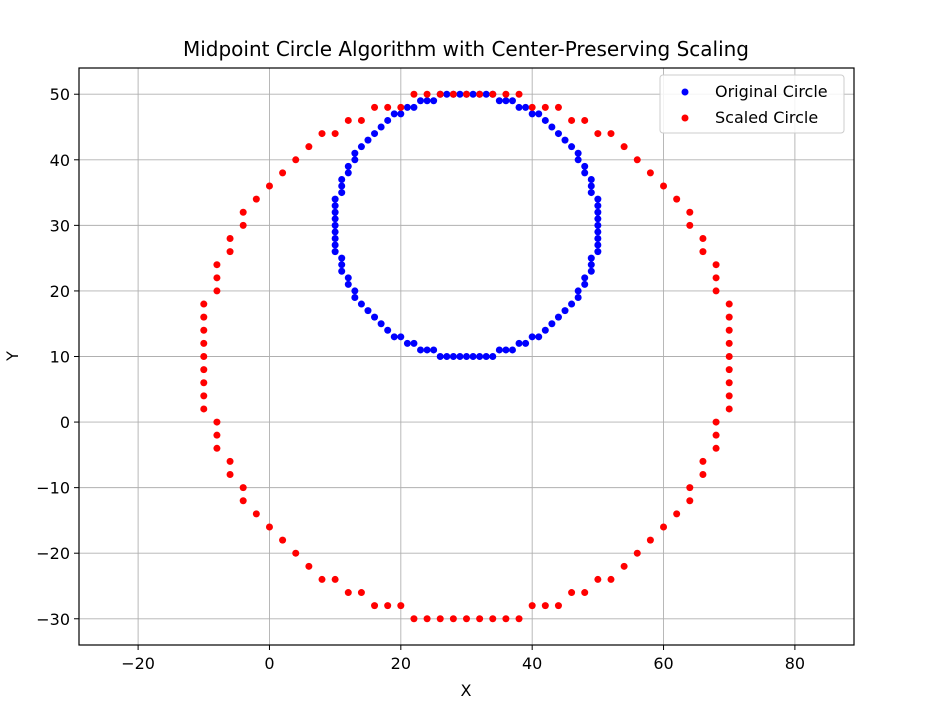 This screenshot has height=722, width=941. What do you see at coordinates (138, 663) in the screenshot?
I see `x-tick-label: −20` at bounding box center [138, 663].